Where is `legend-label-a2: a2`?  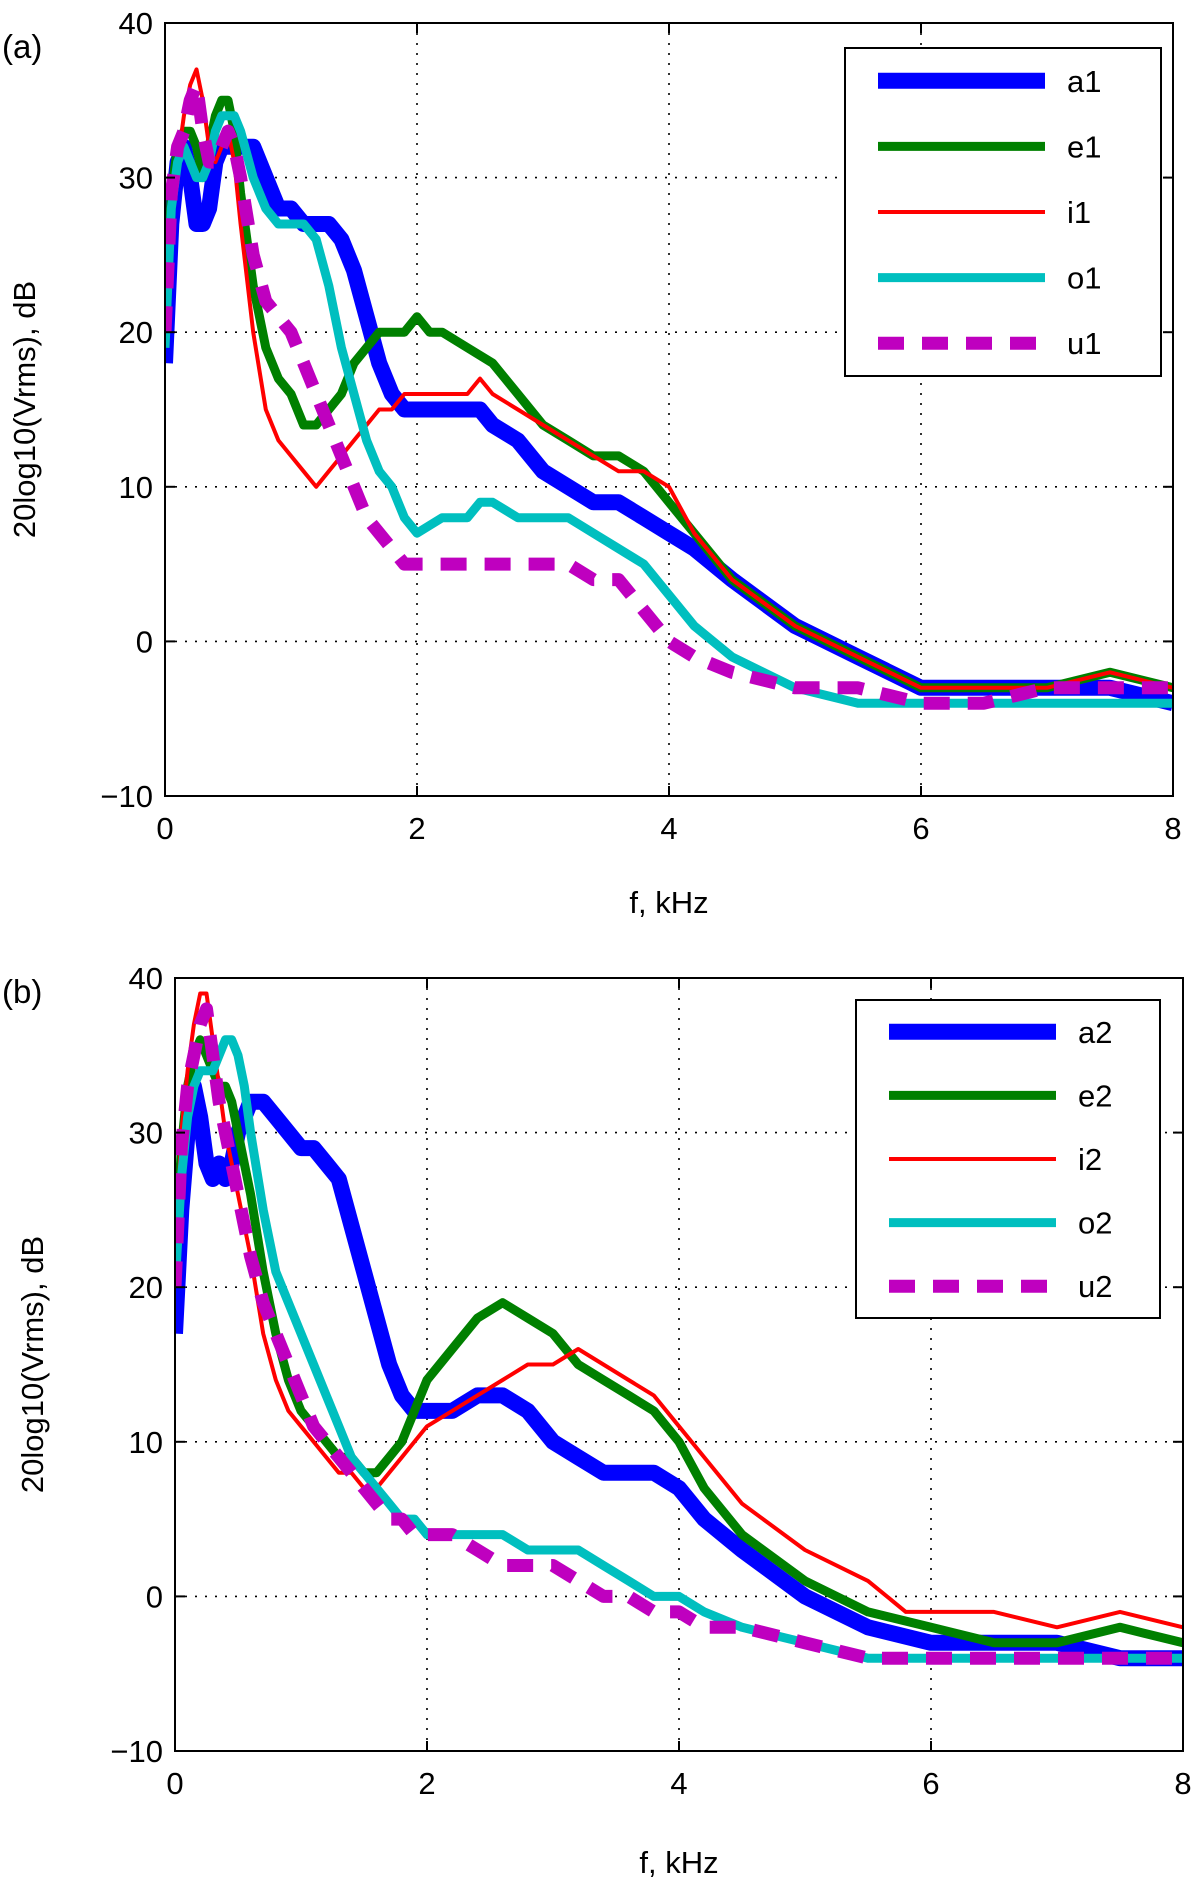 legend-label-a2: a2 is located at coordinates (1095, 1032).